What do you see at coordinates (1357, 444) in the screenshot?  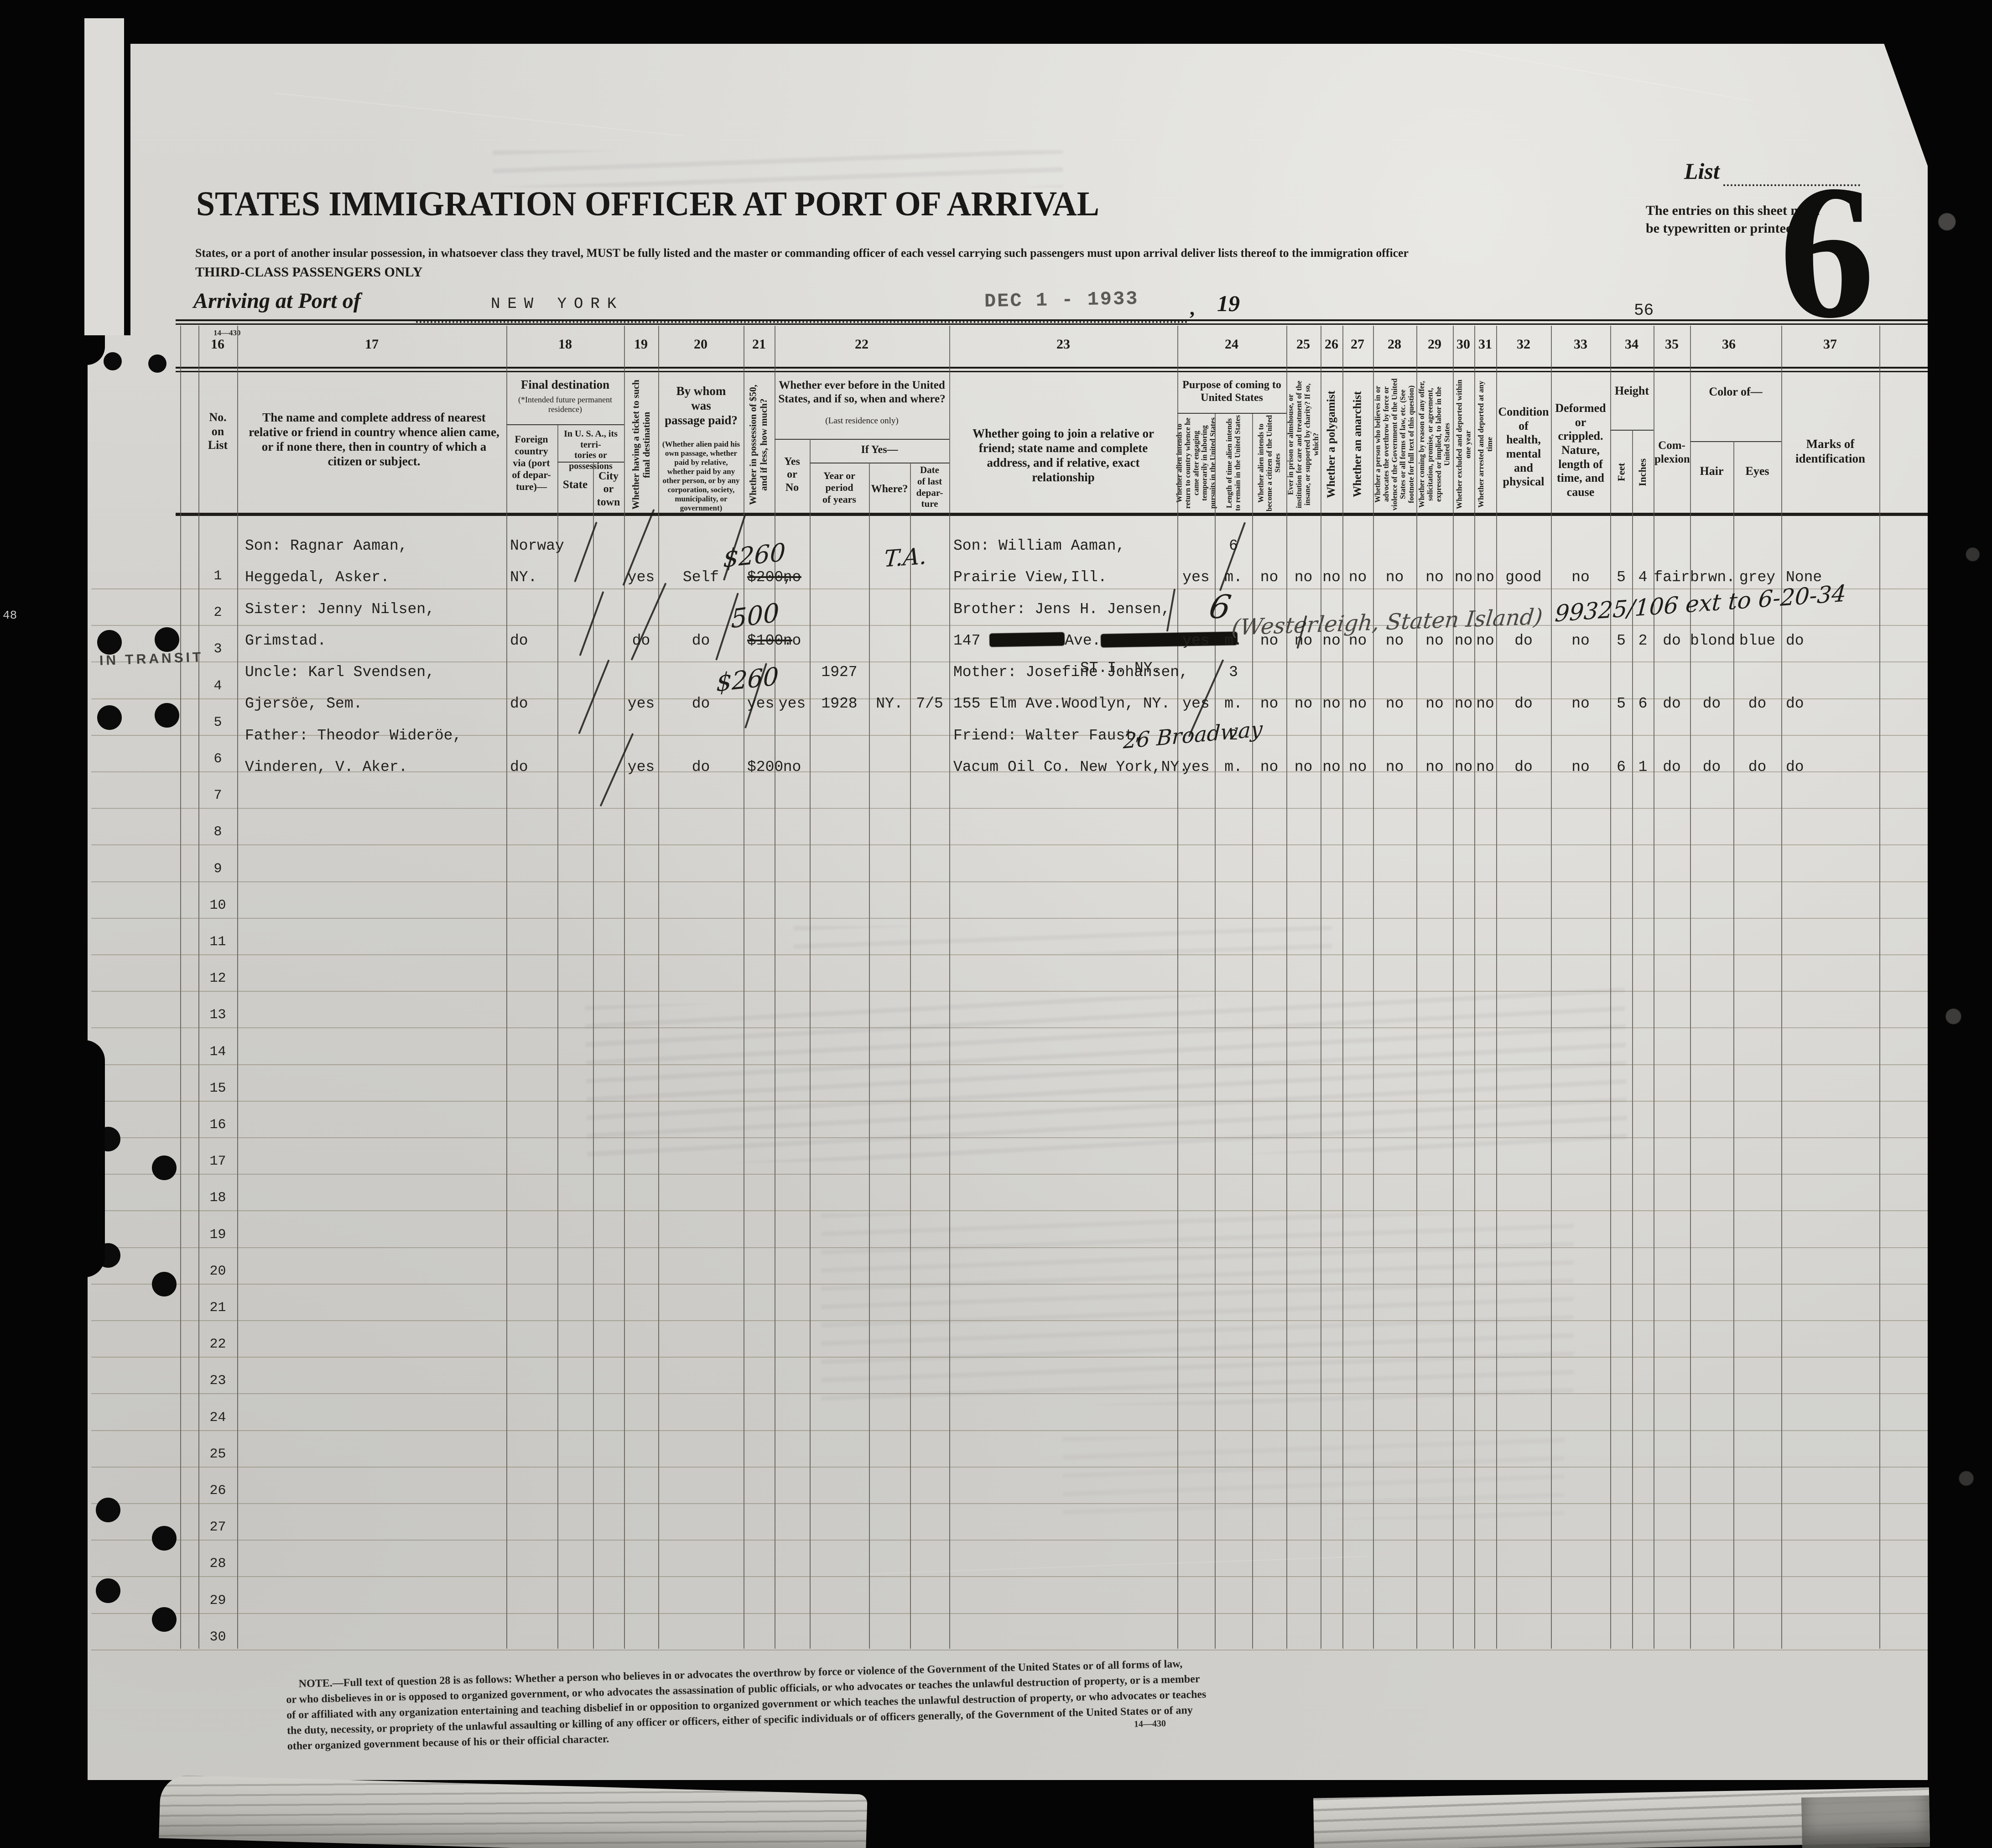 I see `col27-header: Whether an anarchist` at bounding box center [1357, 444].